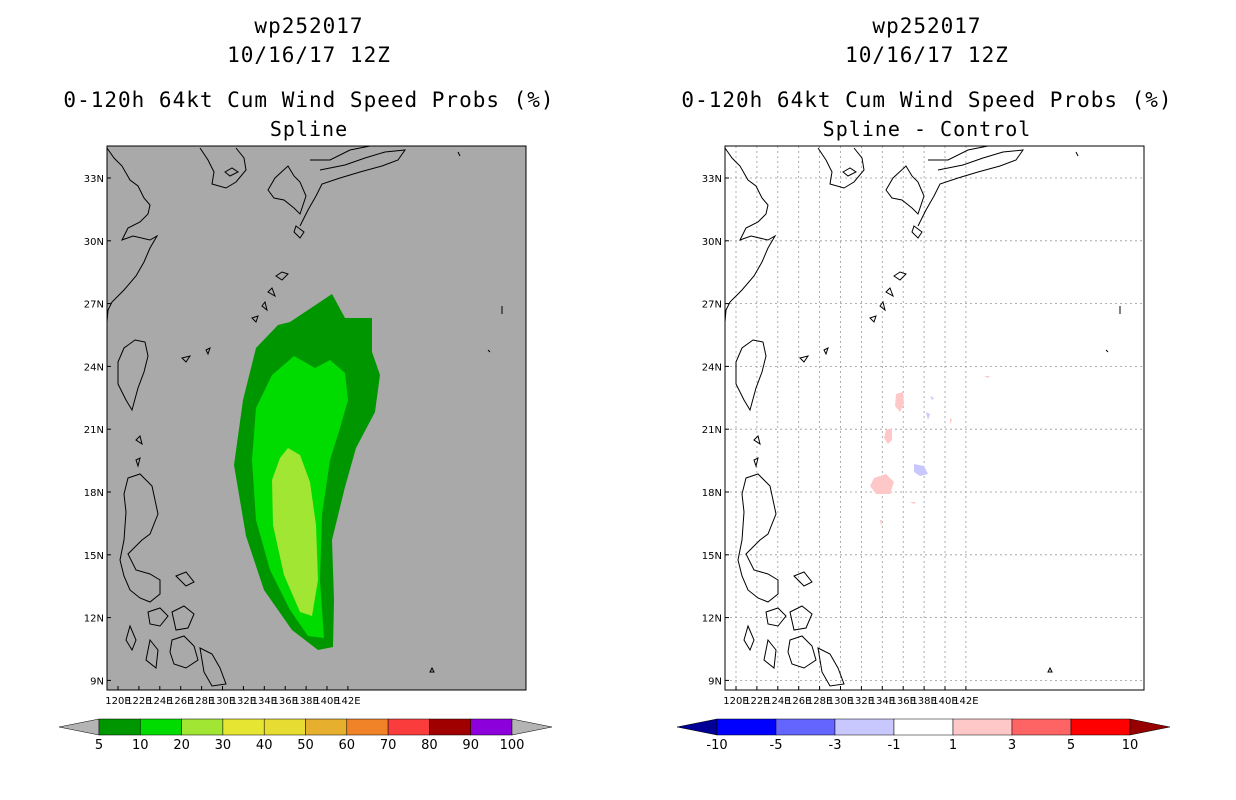 The height and width of the screenshot is (800, 1236). I want to click on lat-label: 12N, so click(94, 619).